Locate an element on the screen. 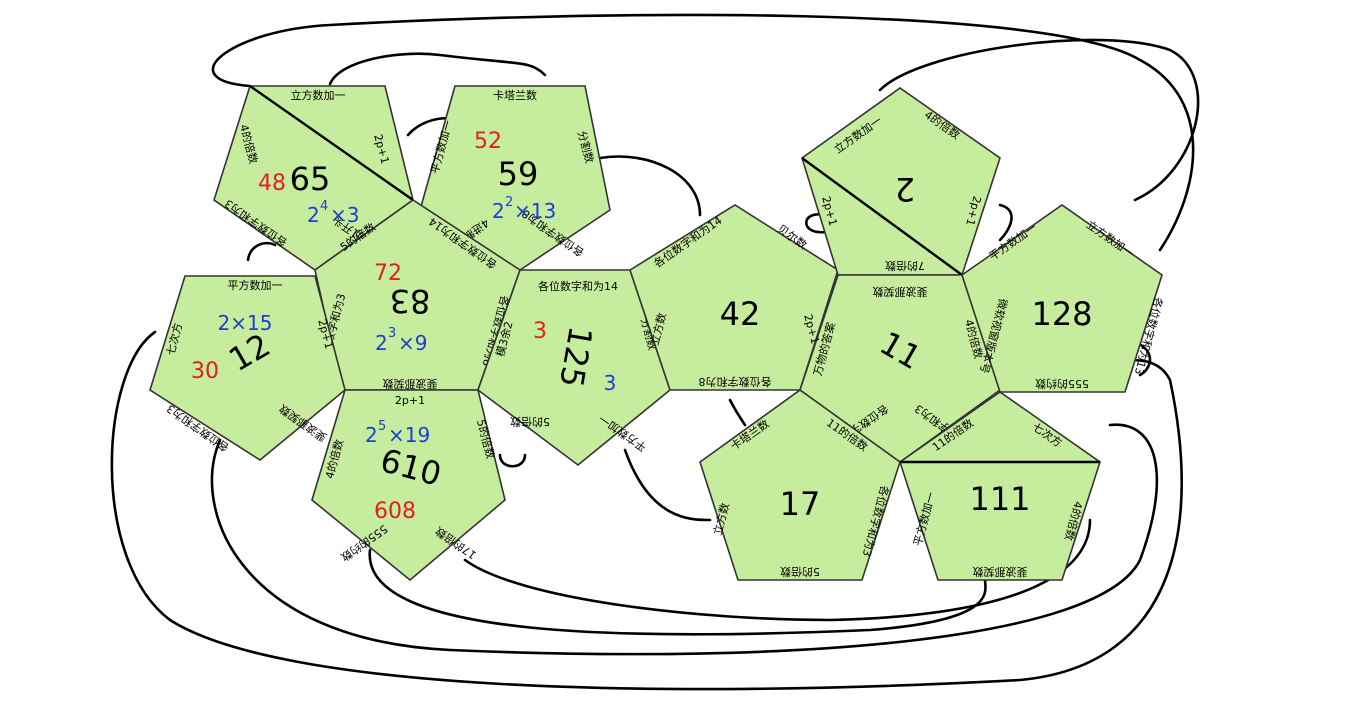 This screenshot has width=1350, height=714. red-note: 3 is located at coordinates (540, 331).